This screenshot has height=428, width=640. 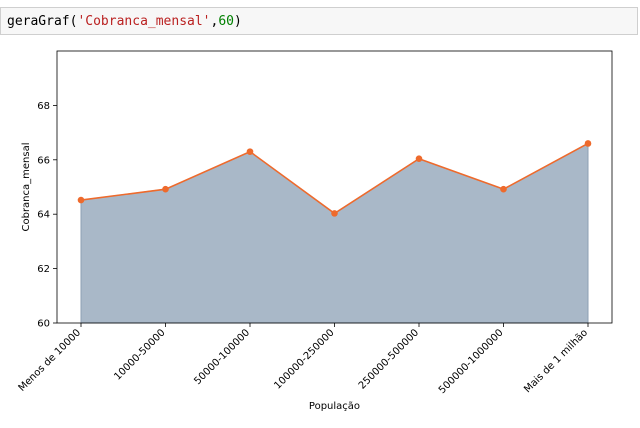 What do you see at coordinates (38, 21) in the screenshot?
I see `code-function-name: geraGraf` at bounding box center [38, 21].